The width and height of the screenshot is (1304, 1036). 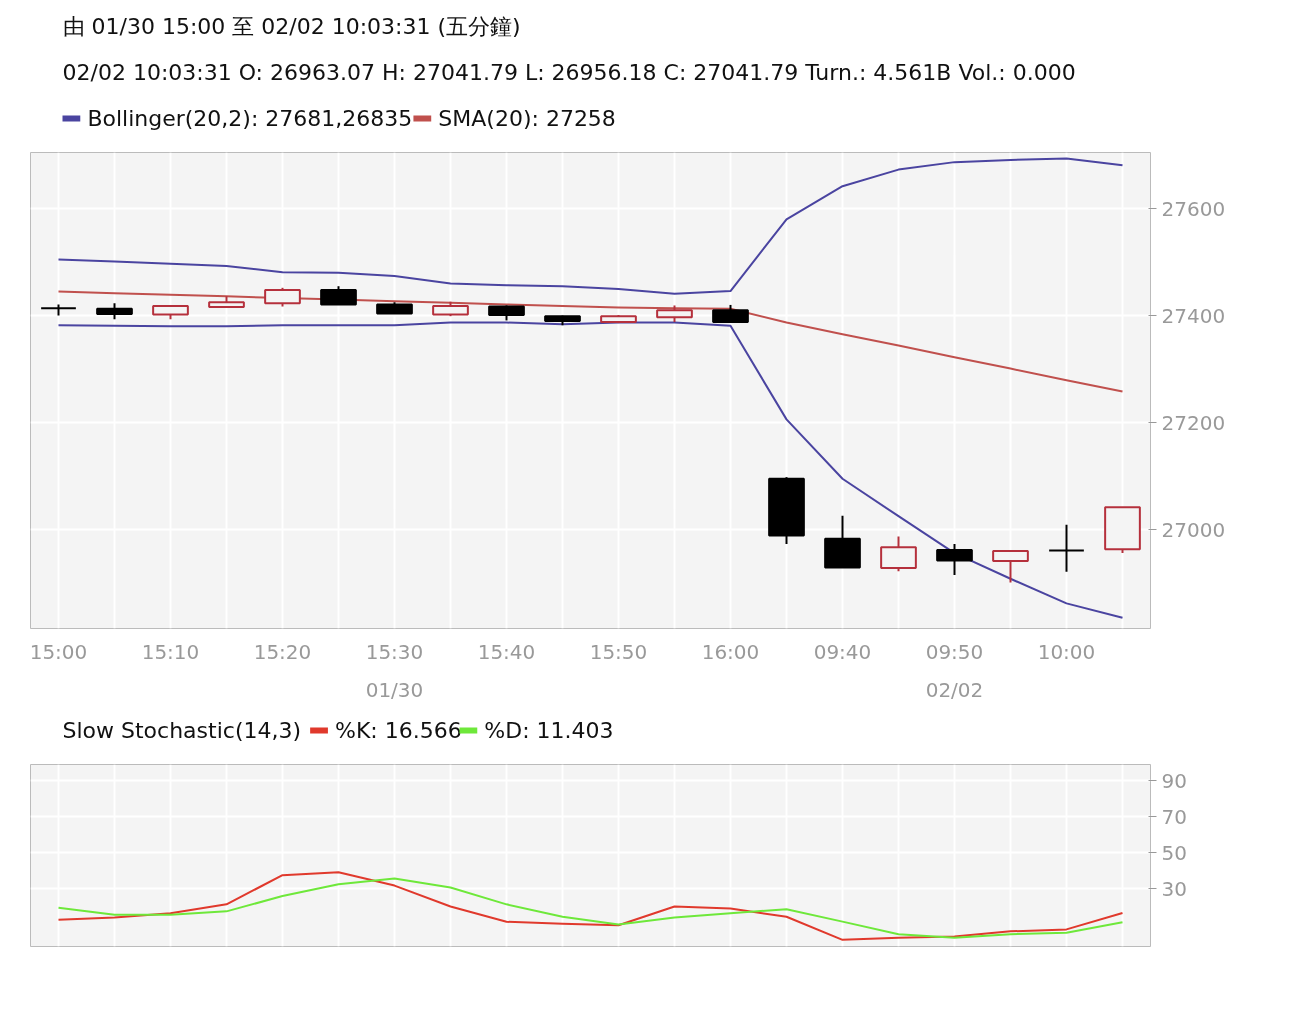 I want to click on x-tick-label: 16:00, so click(x=730, y=651).